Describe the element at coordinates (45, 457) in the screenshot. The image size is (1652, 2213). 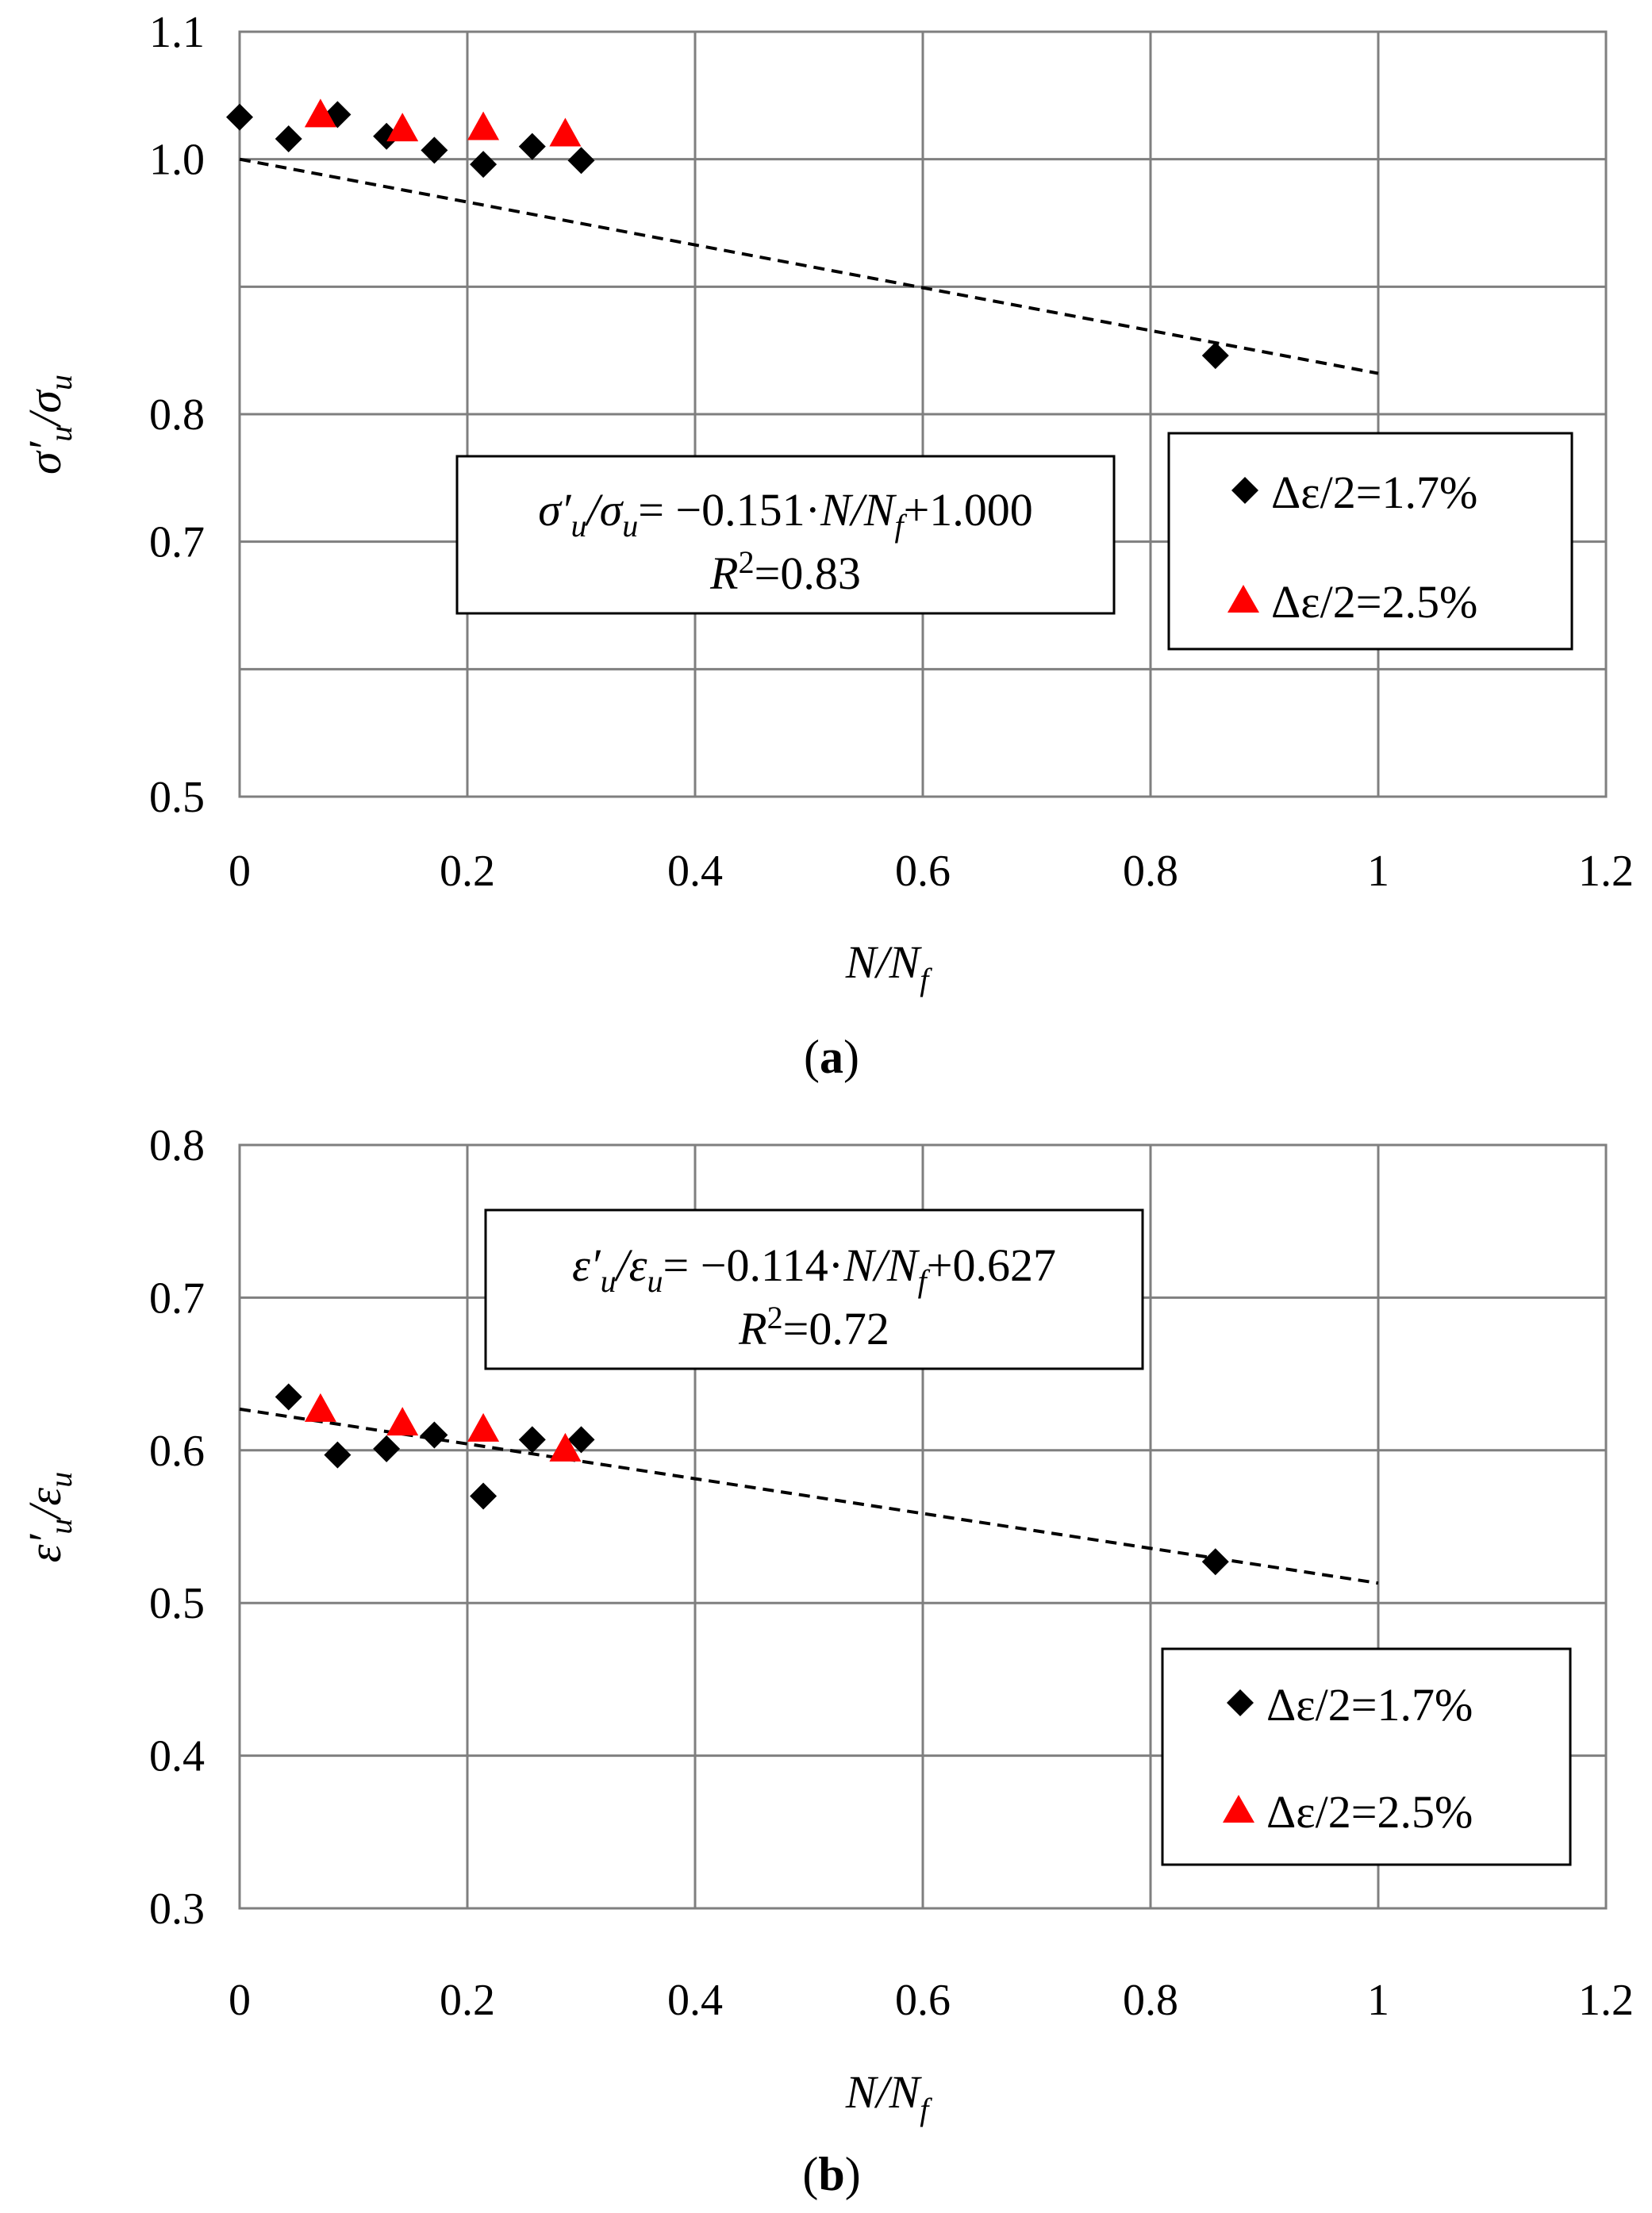
I see `chart-a-ylabel-p1: σ′` at that location.